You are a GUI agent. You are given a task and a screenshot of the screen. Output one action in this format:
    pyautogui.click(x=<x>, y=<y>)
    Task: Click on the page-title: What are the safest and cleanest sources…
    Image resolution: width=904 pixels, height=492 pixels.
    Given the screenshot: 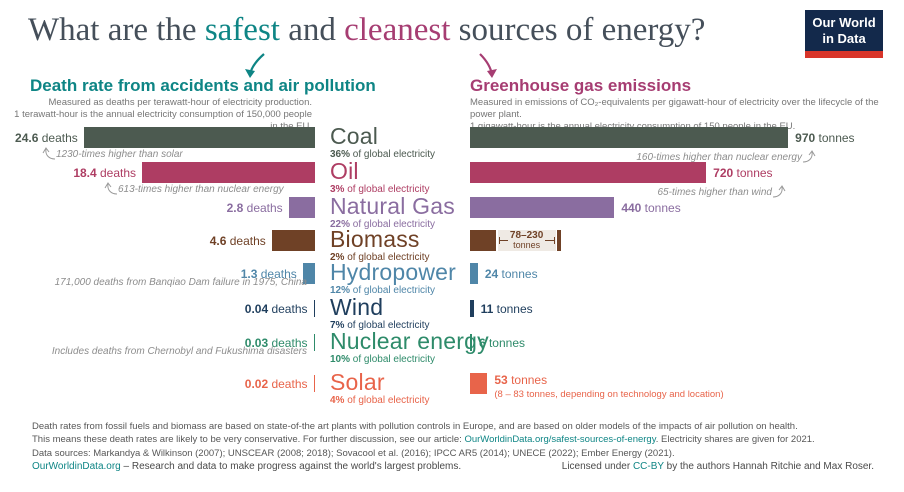 What is the action you would take?
    pyautogui.click(x=366, y=30)
    